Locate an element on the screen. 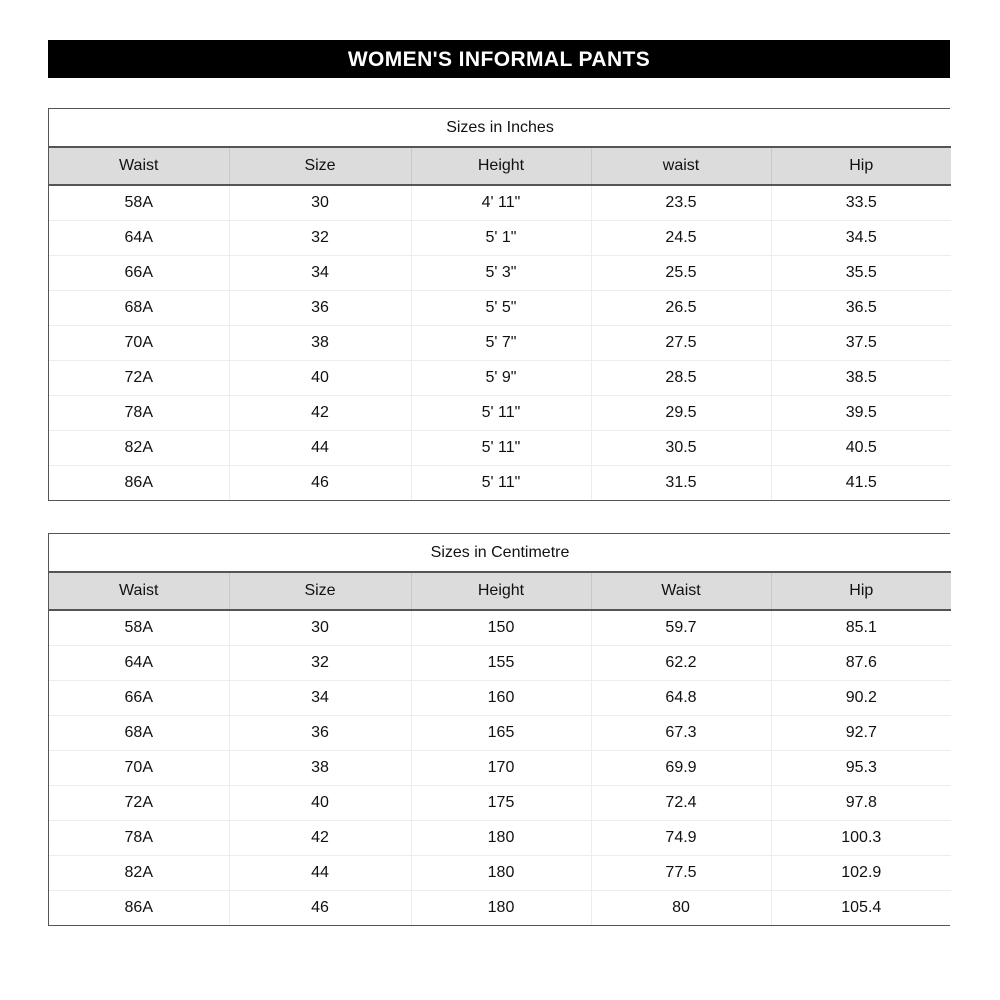 This screenshot has height=1000, width=1000. column-header-waist-2: Waist is located at coordinates (681, 591).